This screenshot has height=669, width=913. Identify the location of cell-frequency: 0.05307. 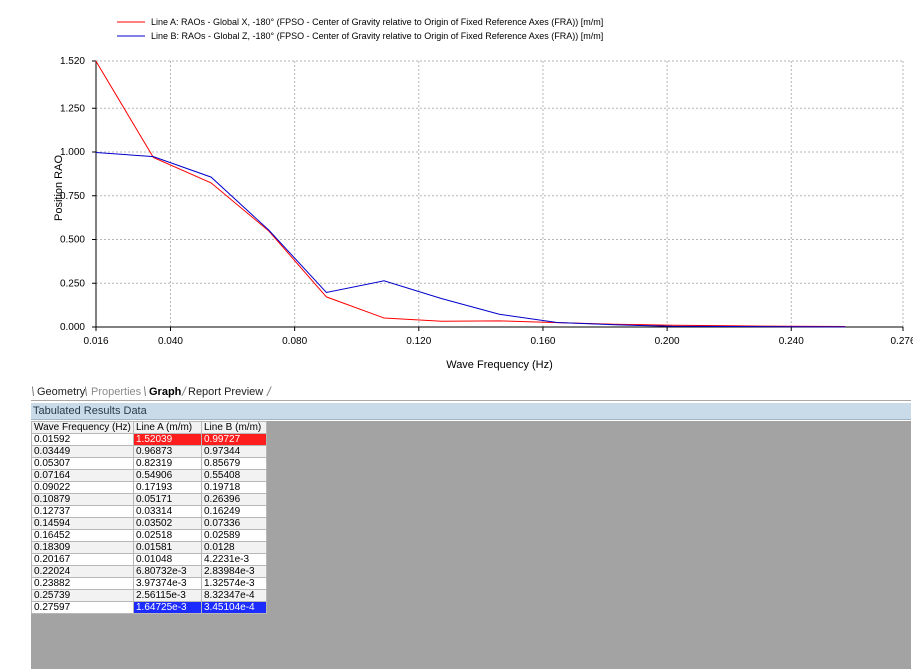
(82, 463).